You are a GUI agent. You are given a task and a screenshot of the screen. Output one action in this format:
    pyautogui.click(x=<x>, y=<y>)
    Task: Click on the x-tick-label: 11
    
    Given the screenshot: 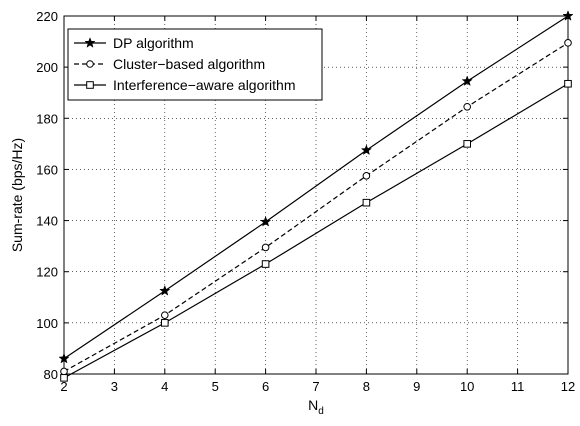 What is the action you would take?
    pyautogui.click(x=518, y=386)
    